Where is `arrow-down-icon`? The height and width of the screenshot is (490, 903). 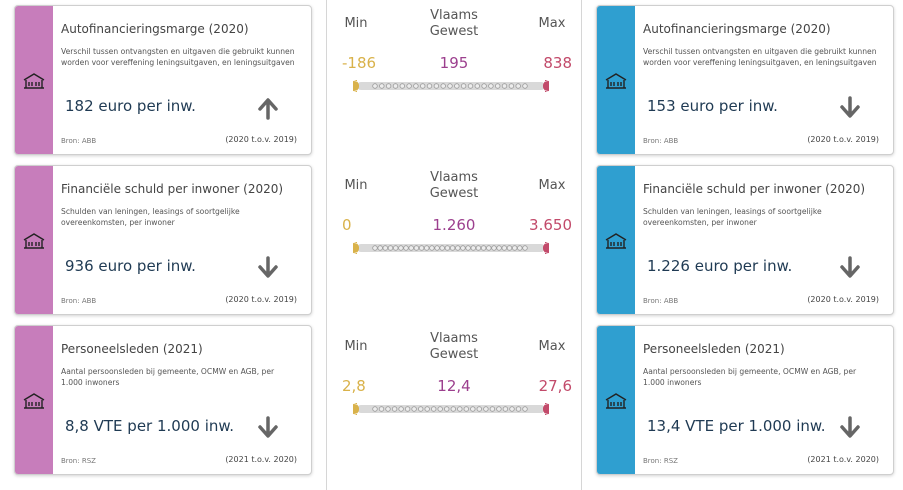
arrow-down-icon is located at coordinates (850, 267).